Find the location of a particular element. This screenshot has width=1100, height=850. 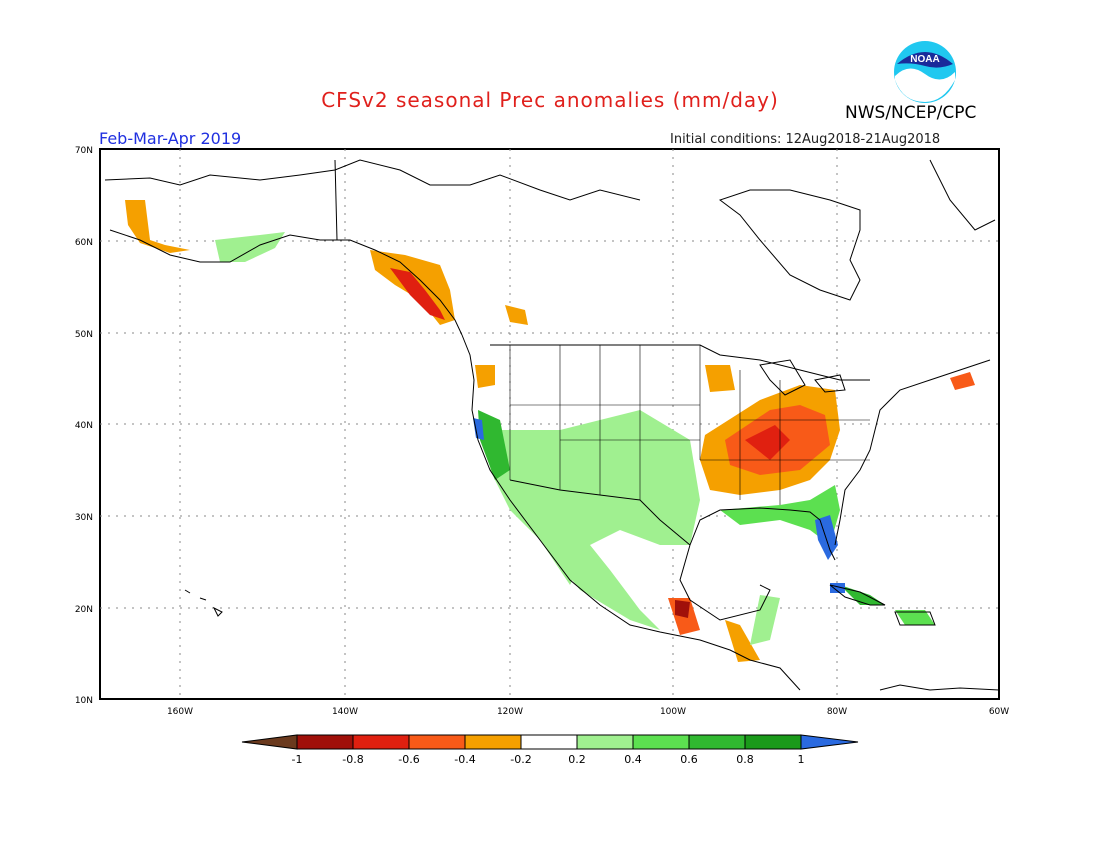

mexico-darkest-dry is located at coordinates (682, 609).